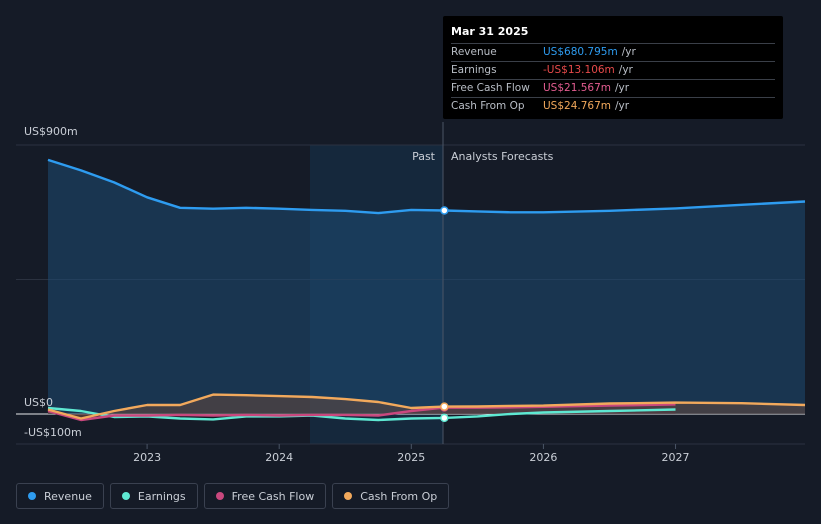  What do you see at coordinates (444, 406) in the screenshot?
I see `marker-cash-from-op` at bounding box center [444, 406].